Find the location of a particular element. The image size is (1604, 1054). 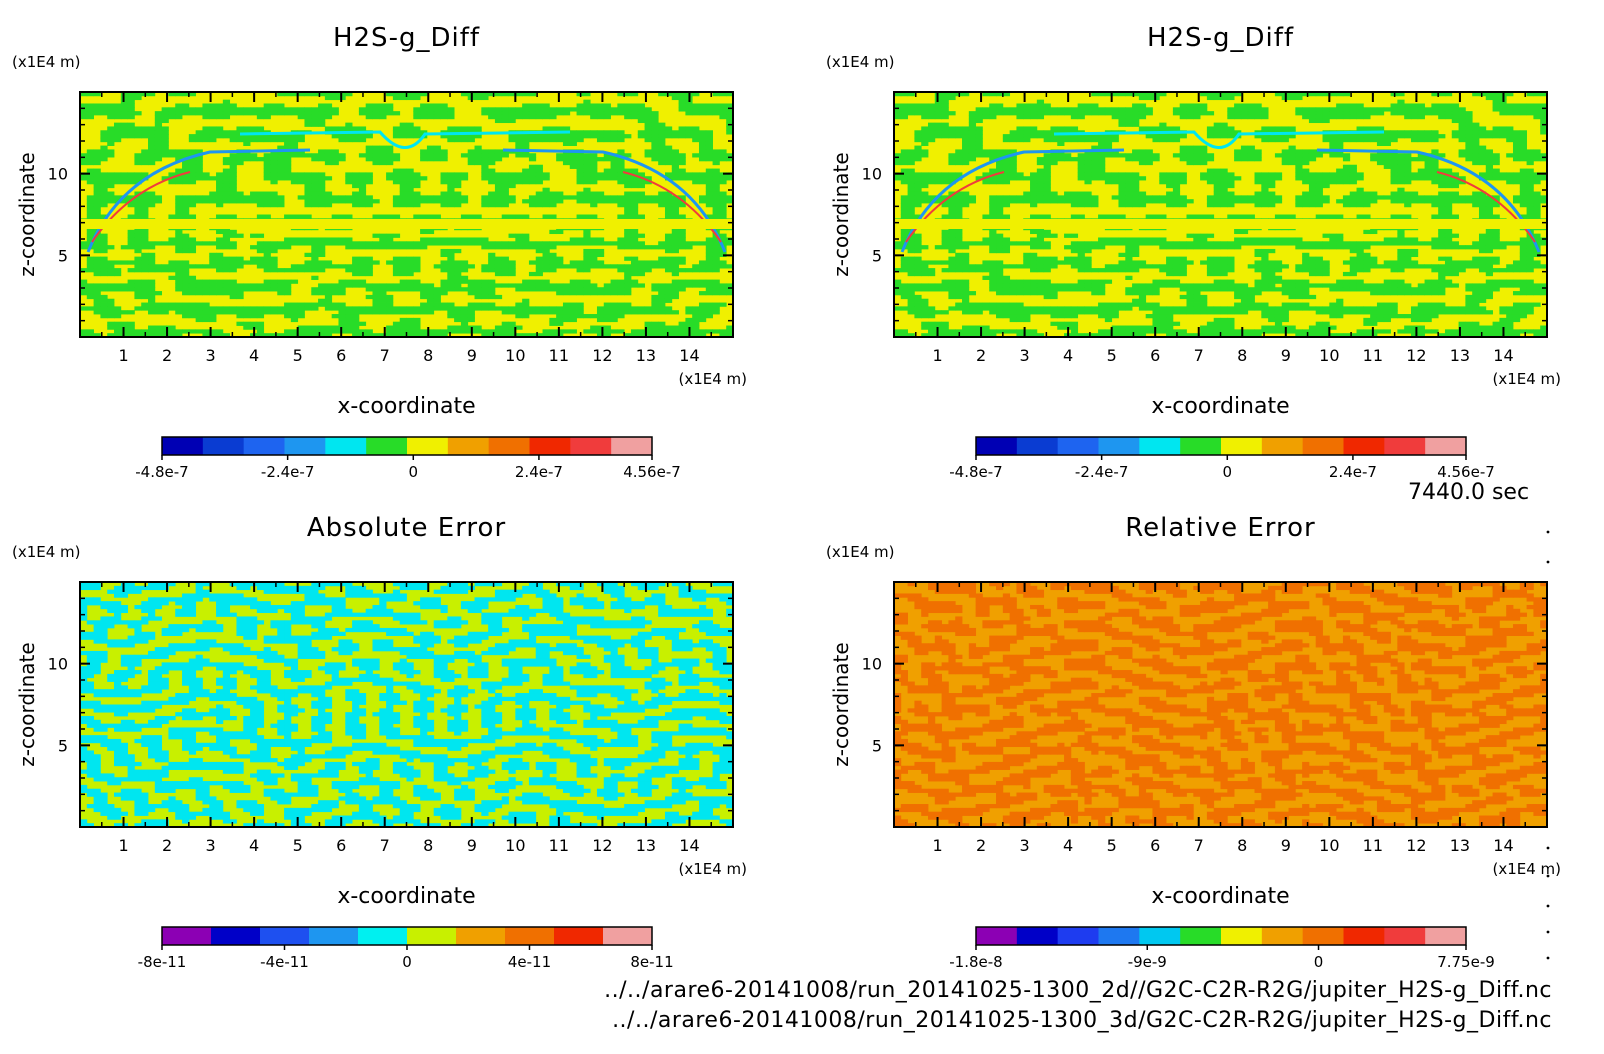

colorbar-tick-label: -4.8e-7 is located at coordinates (161, 472).